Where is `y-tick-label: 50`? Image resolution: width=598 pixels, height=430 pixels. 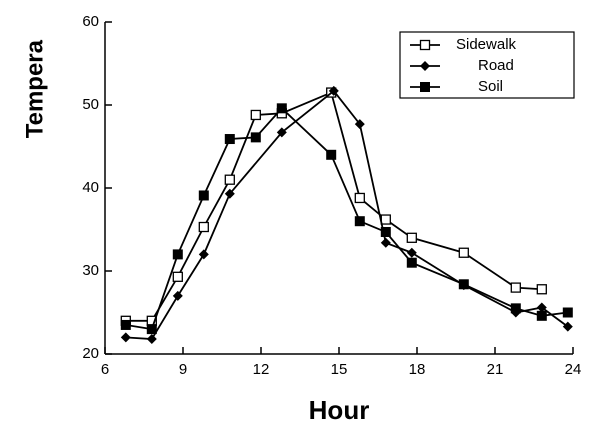
y-tick-label: 50 is located at coordinates (90, 104).